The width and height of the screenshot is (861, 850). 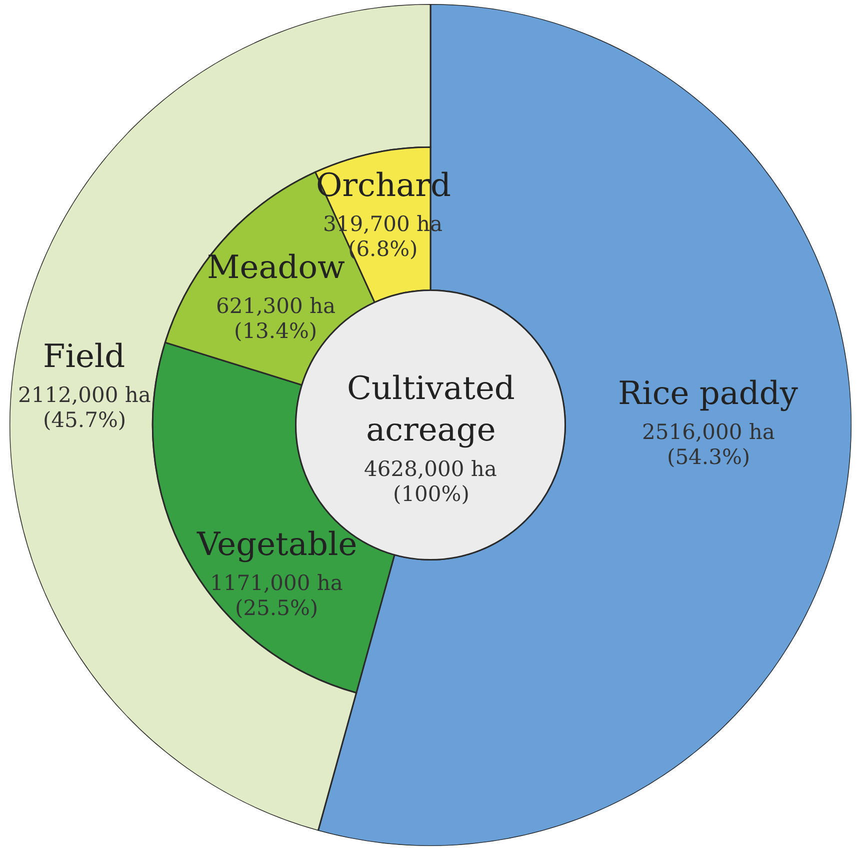 I want to click on slice-label: Field, so click(x=84, y=356).